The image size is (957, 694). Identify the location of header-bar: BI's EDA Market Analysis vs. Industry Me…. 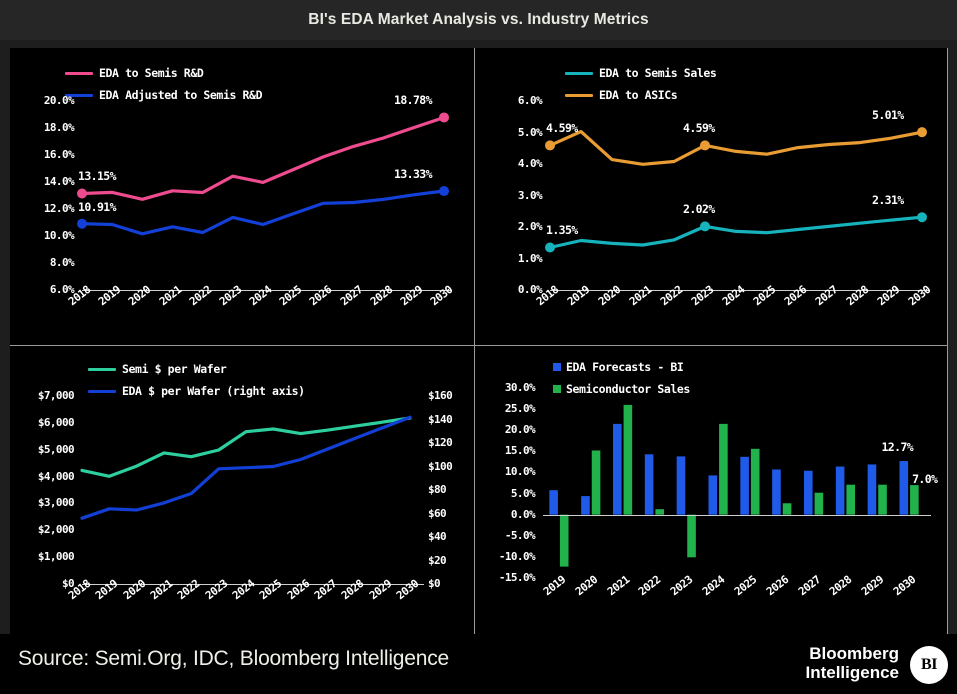
(478, 20).